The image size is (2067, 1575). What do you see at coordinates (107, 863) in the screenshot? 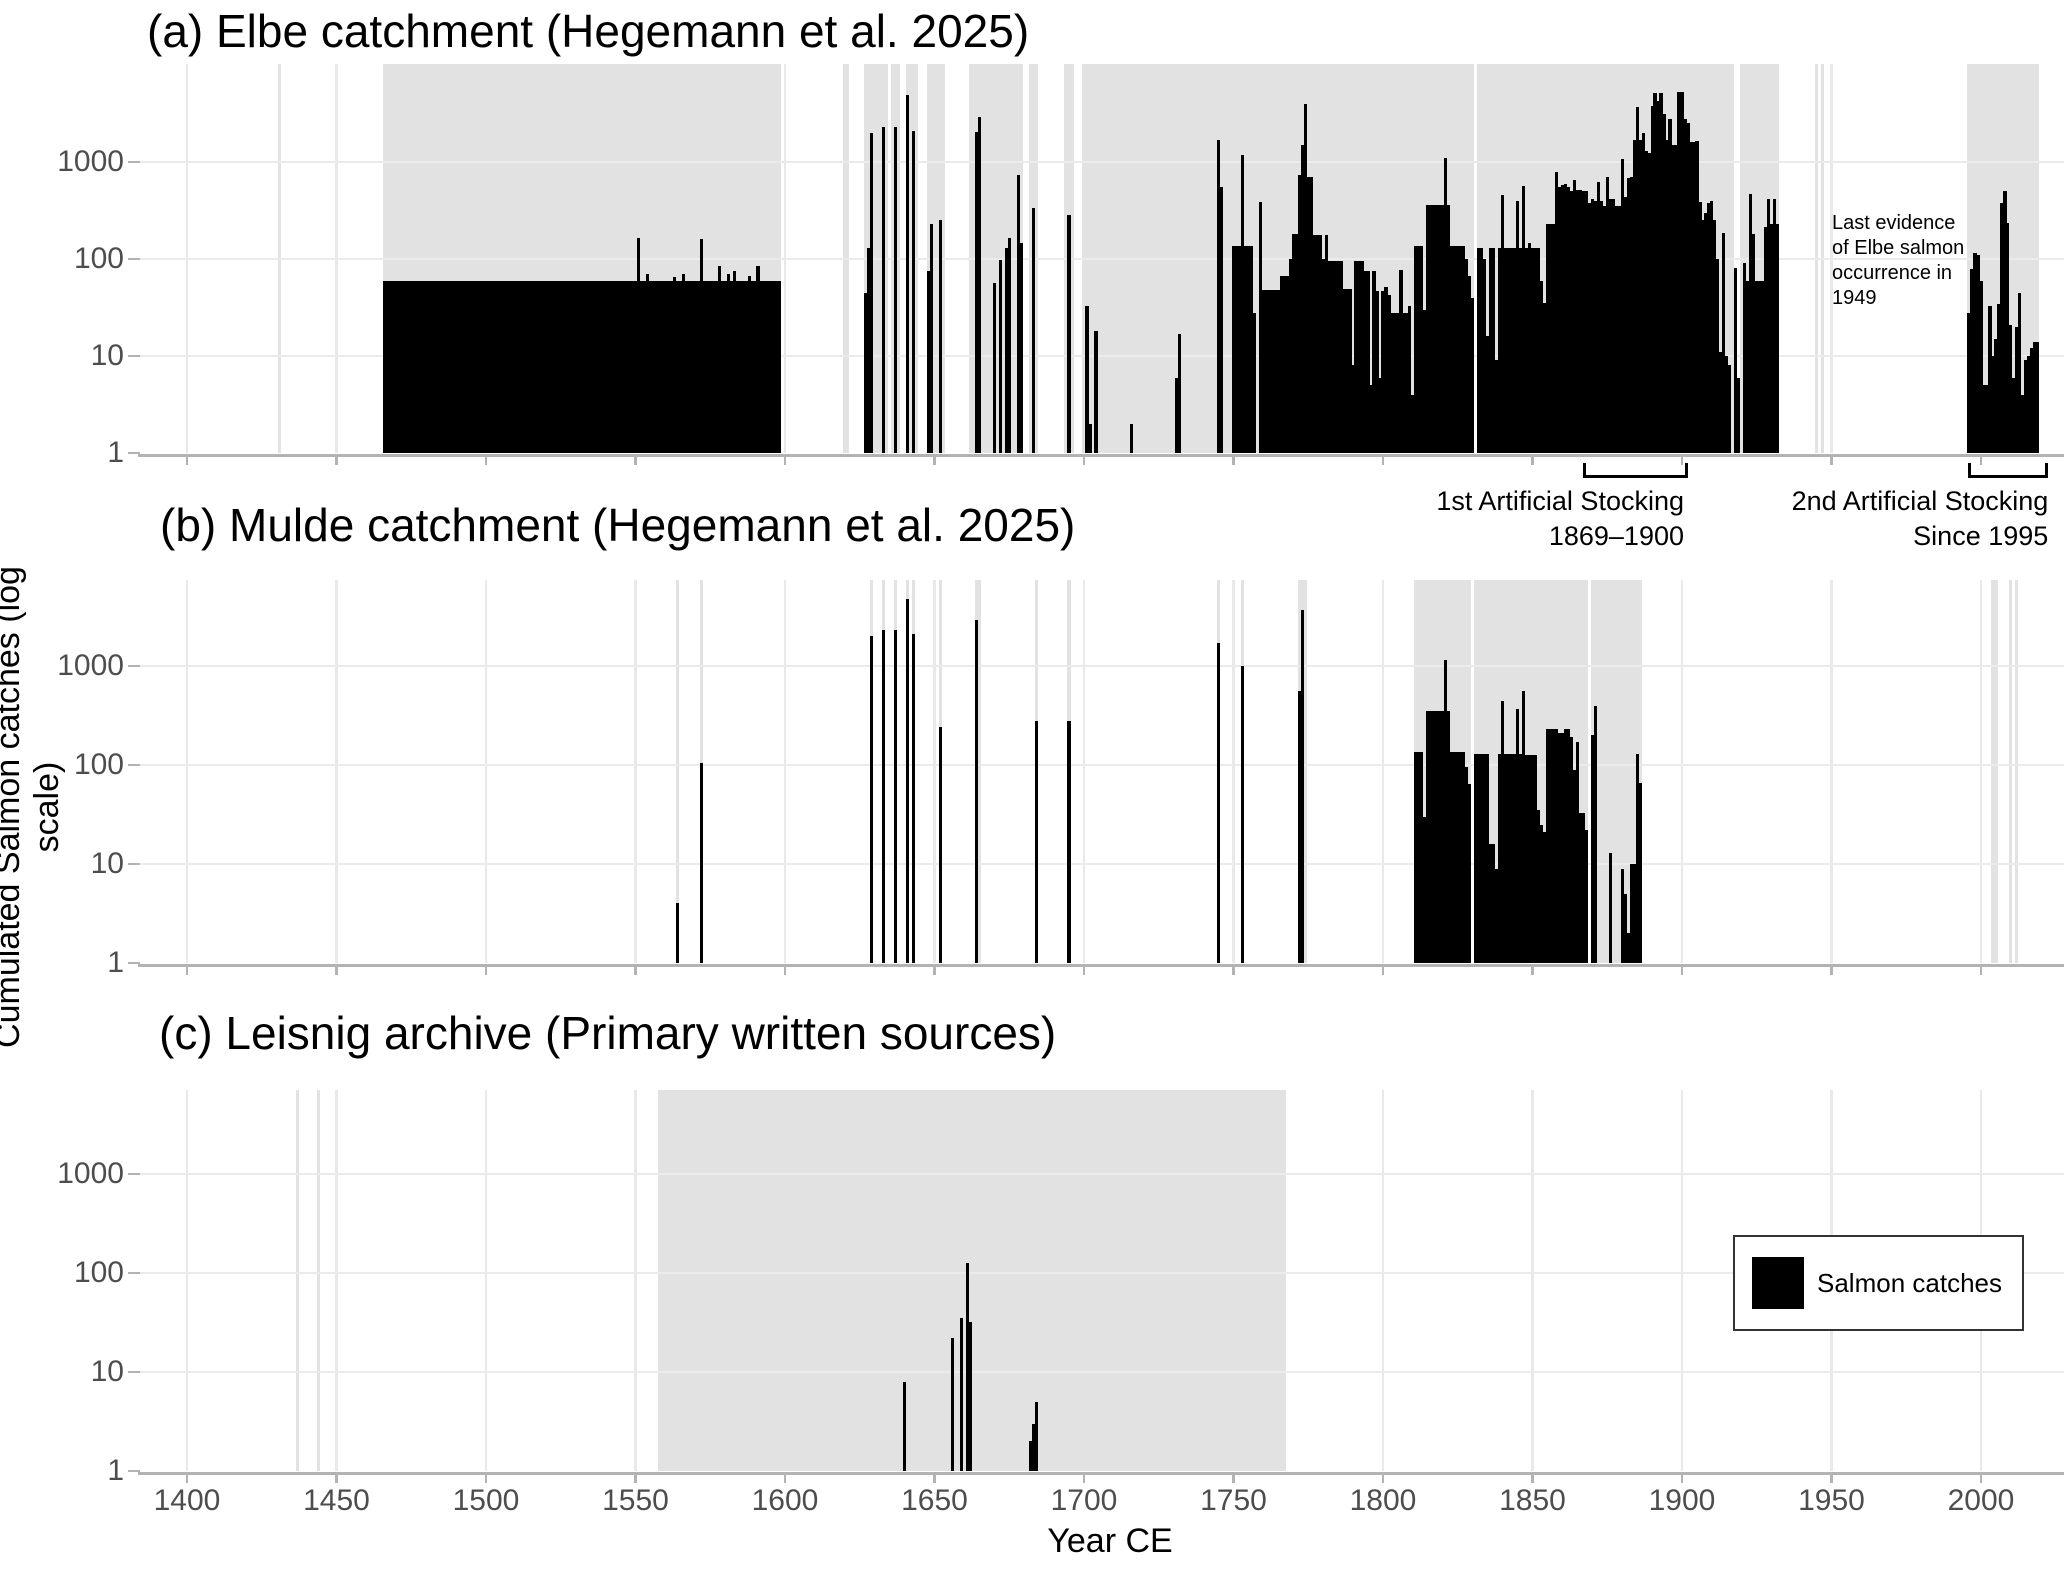
I see `y-tick-label: 10` at bounding box center [107, 863].